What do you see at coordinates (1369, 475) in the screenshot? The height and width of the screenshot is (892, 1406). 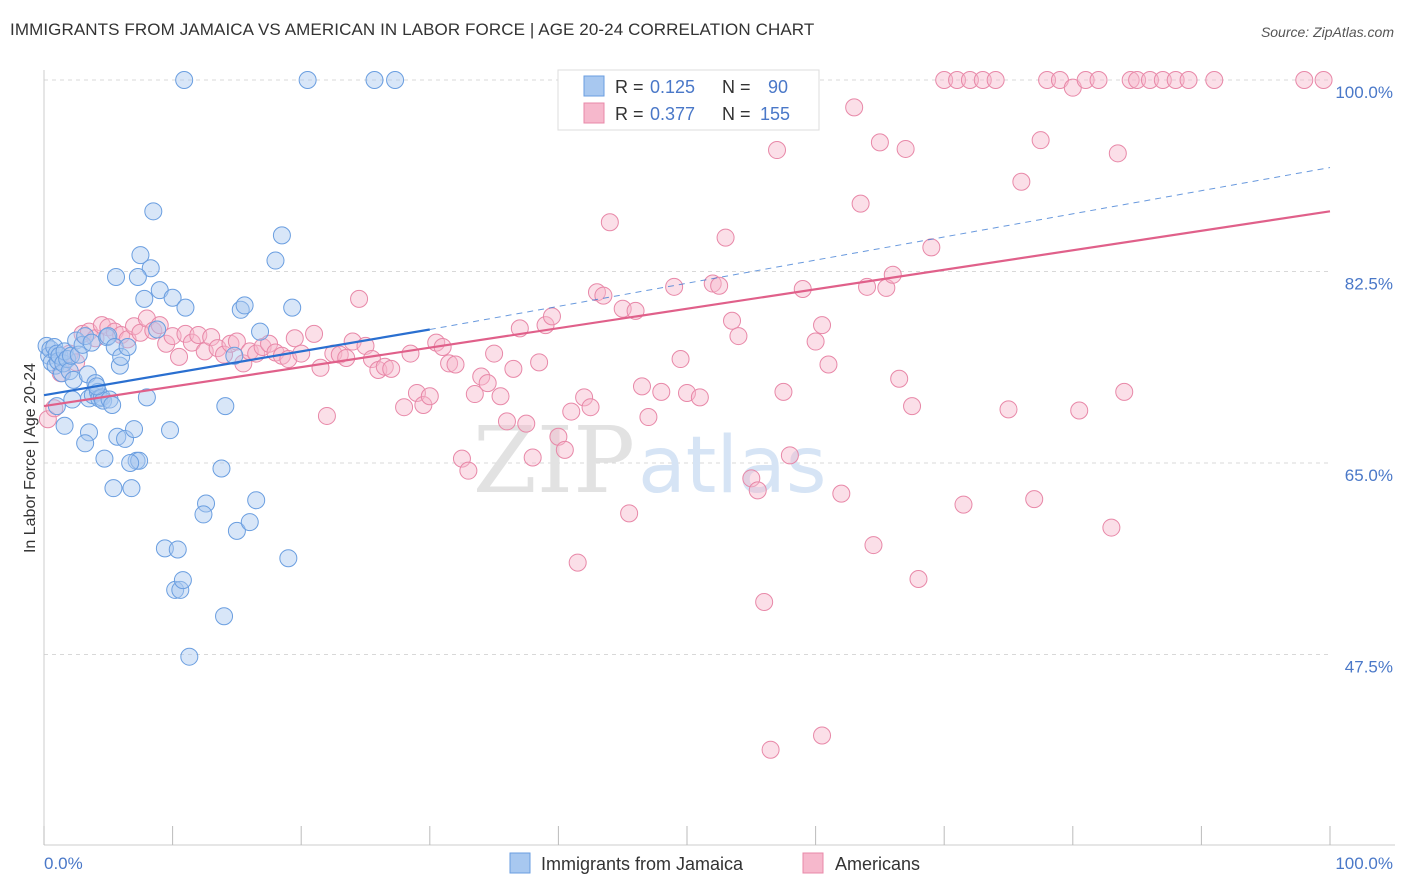 I see `y-tick-label-2: 65.0%` at bounding box center [1369, 475].